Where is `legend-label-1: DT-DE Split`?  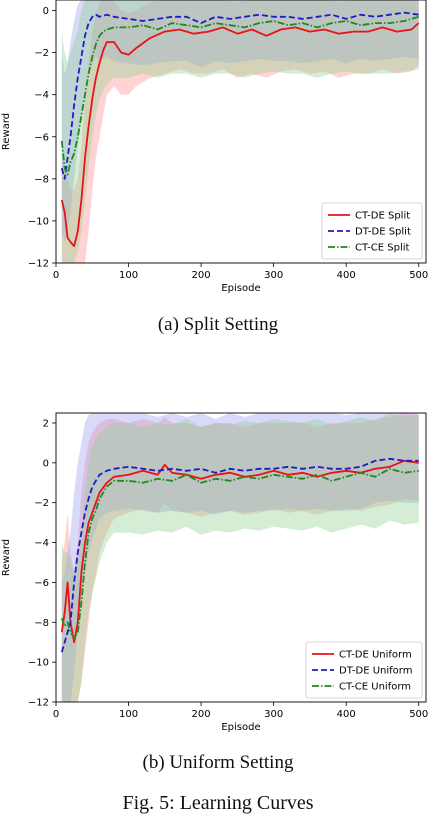
legend-label-1: DT-DE Split is located at coordinates (383, 232).